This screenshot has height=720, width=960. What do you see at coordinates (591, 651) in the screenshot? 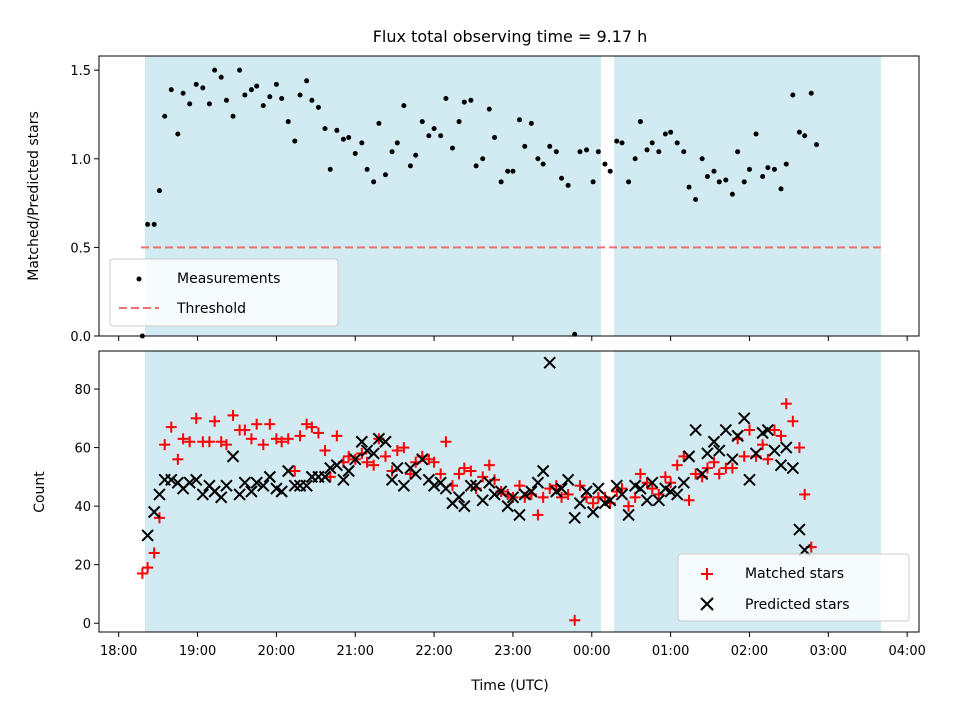
I see `x-tick-label: 00:00` at bounding box center [591, 651].